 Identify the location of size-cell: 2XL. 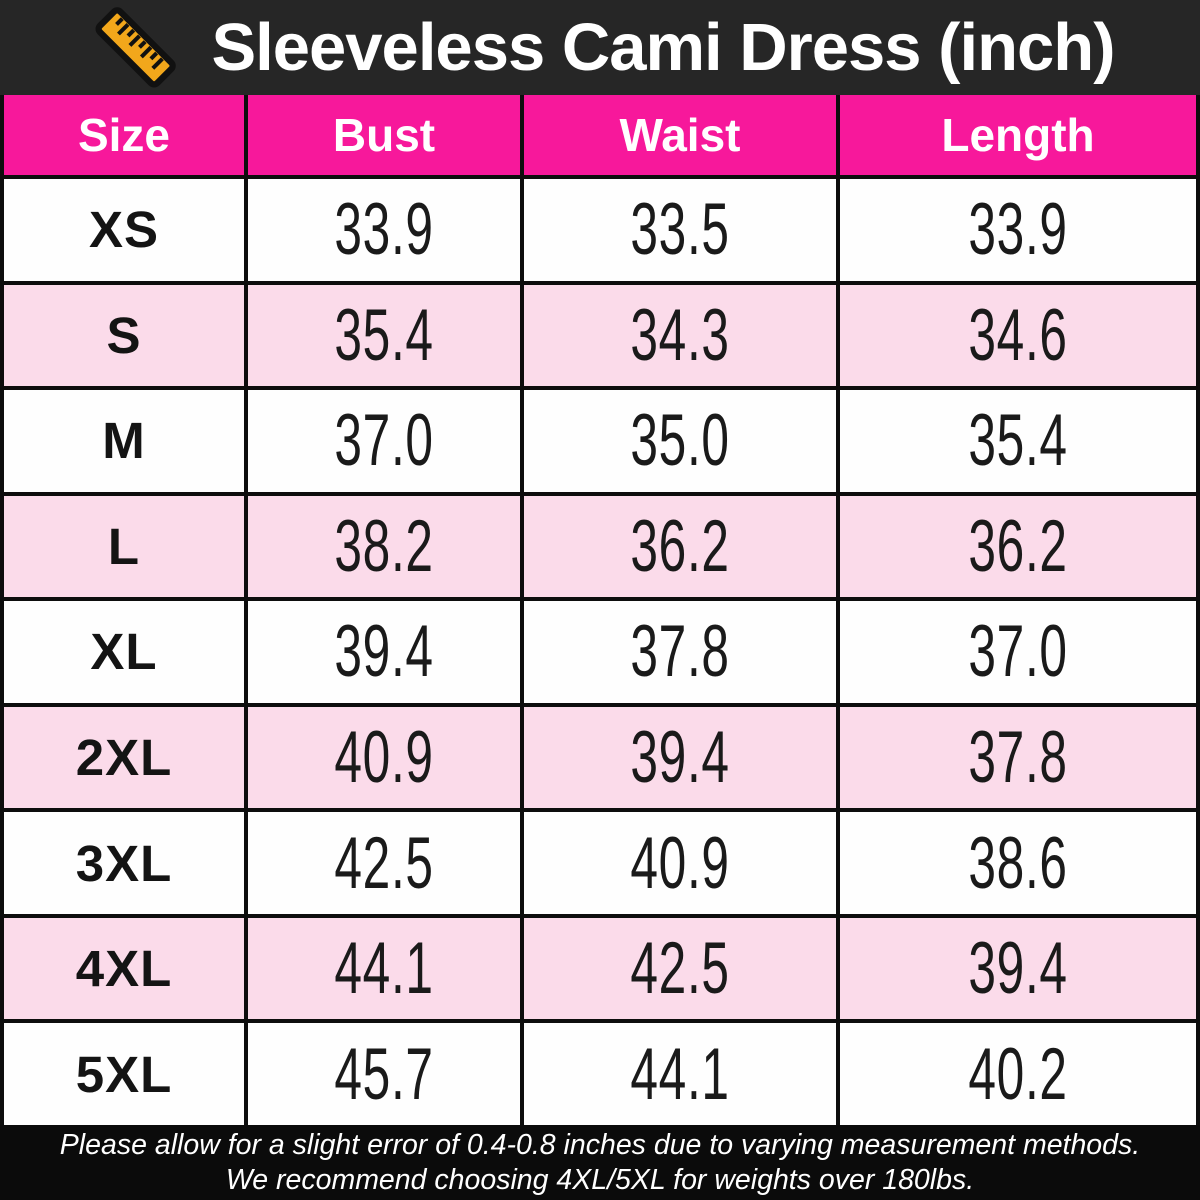
(124, 757).